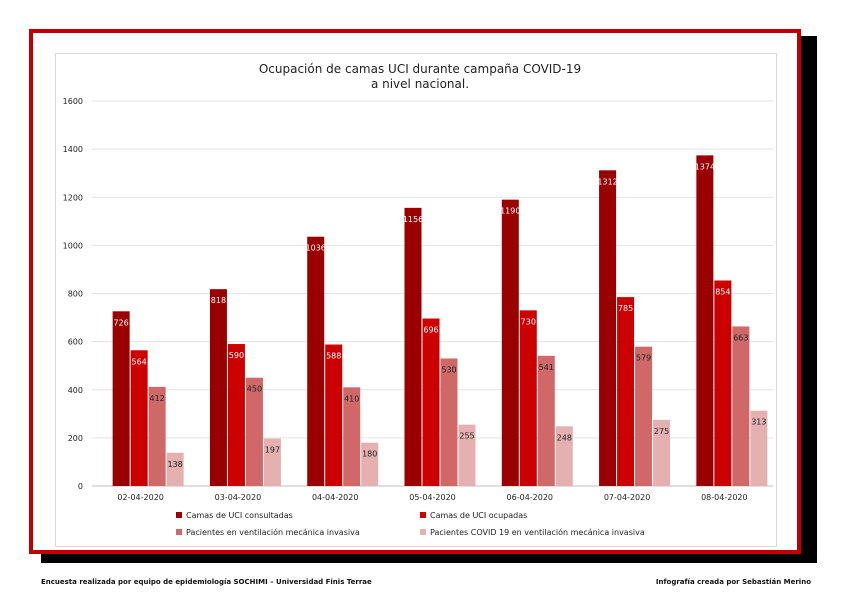  I want to click on data-label: 730, so click(528, 321).